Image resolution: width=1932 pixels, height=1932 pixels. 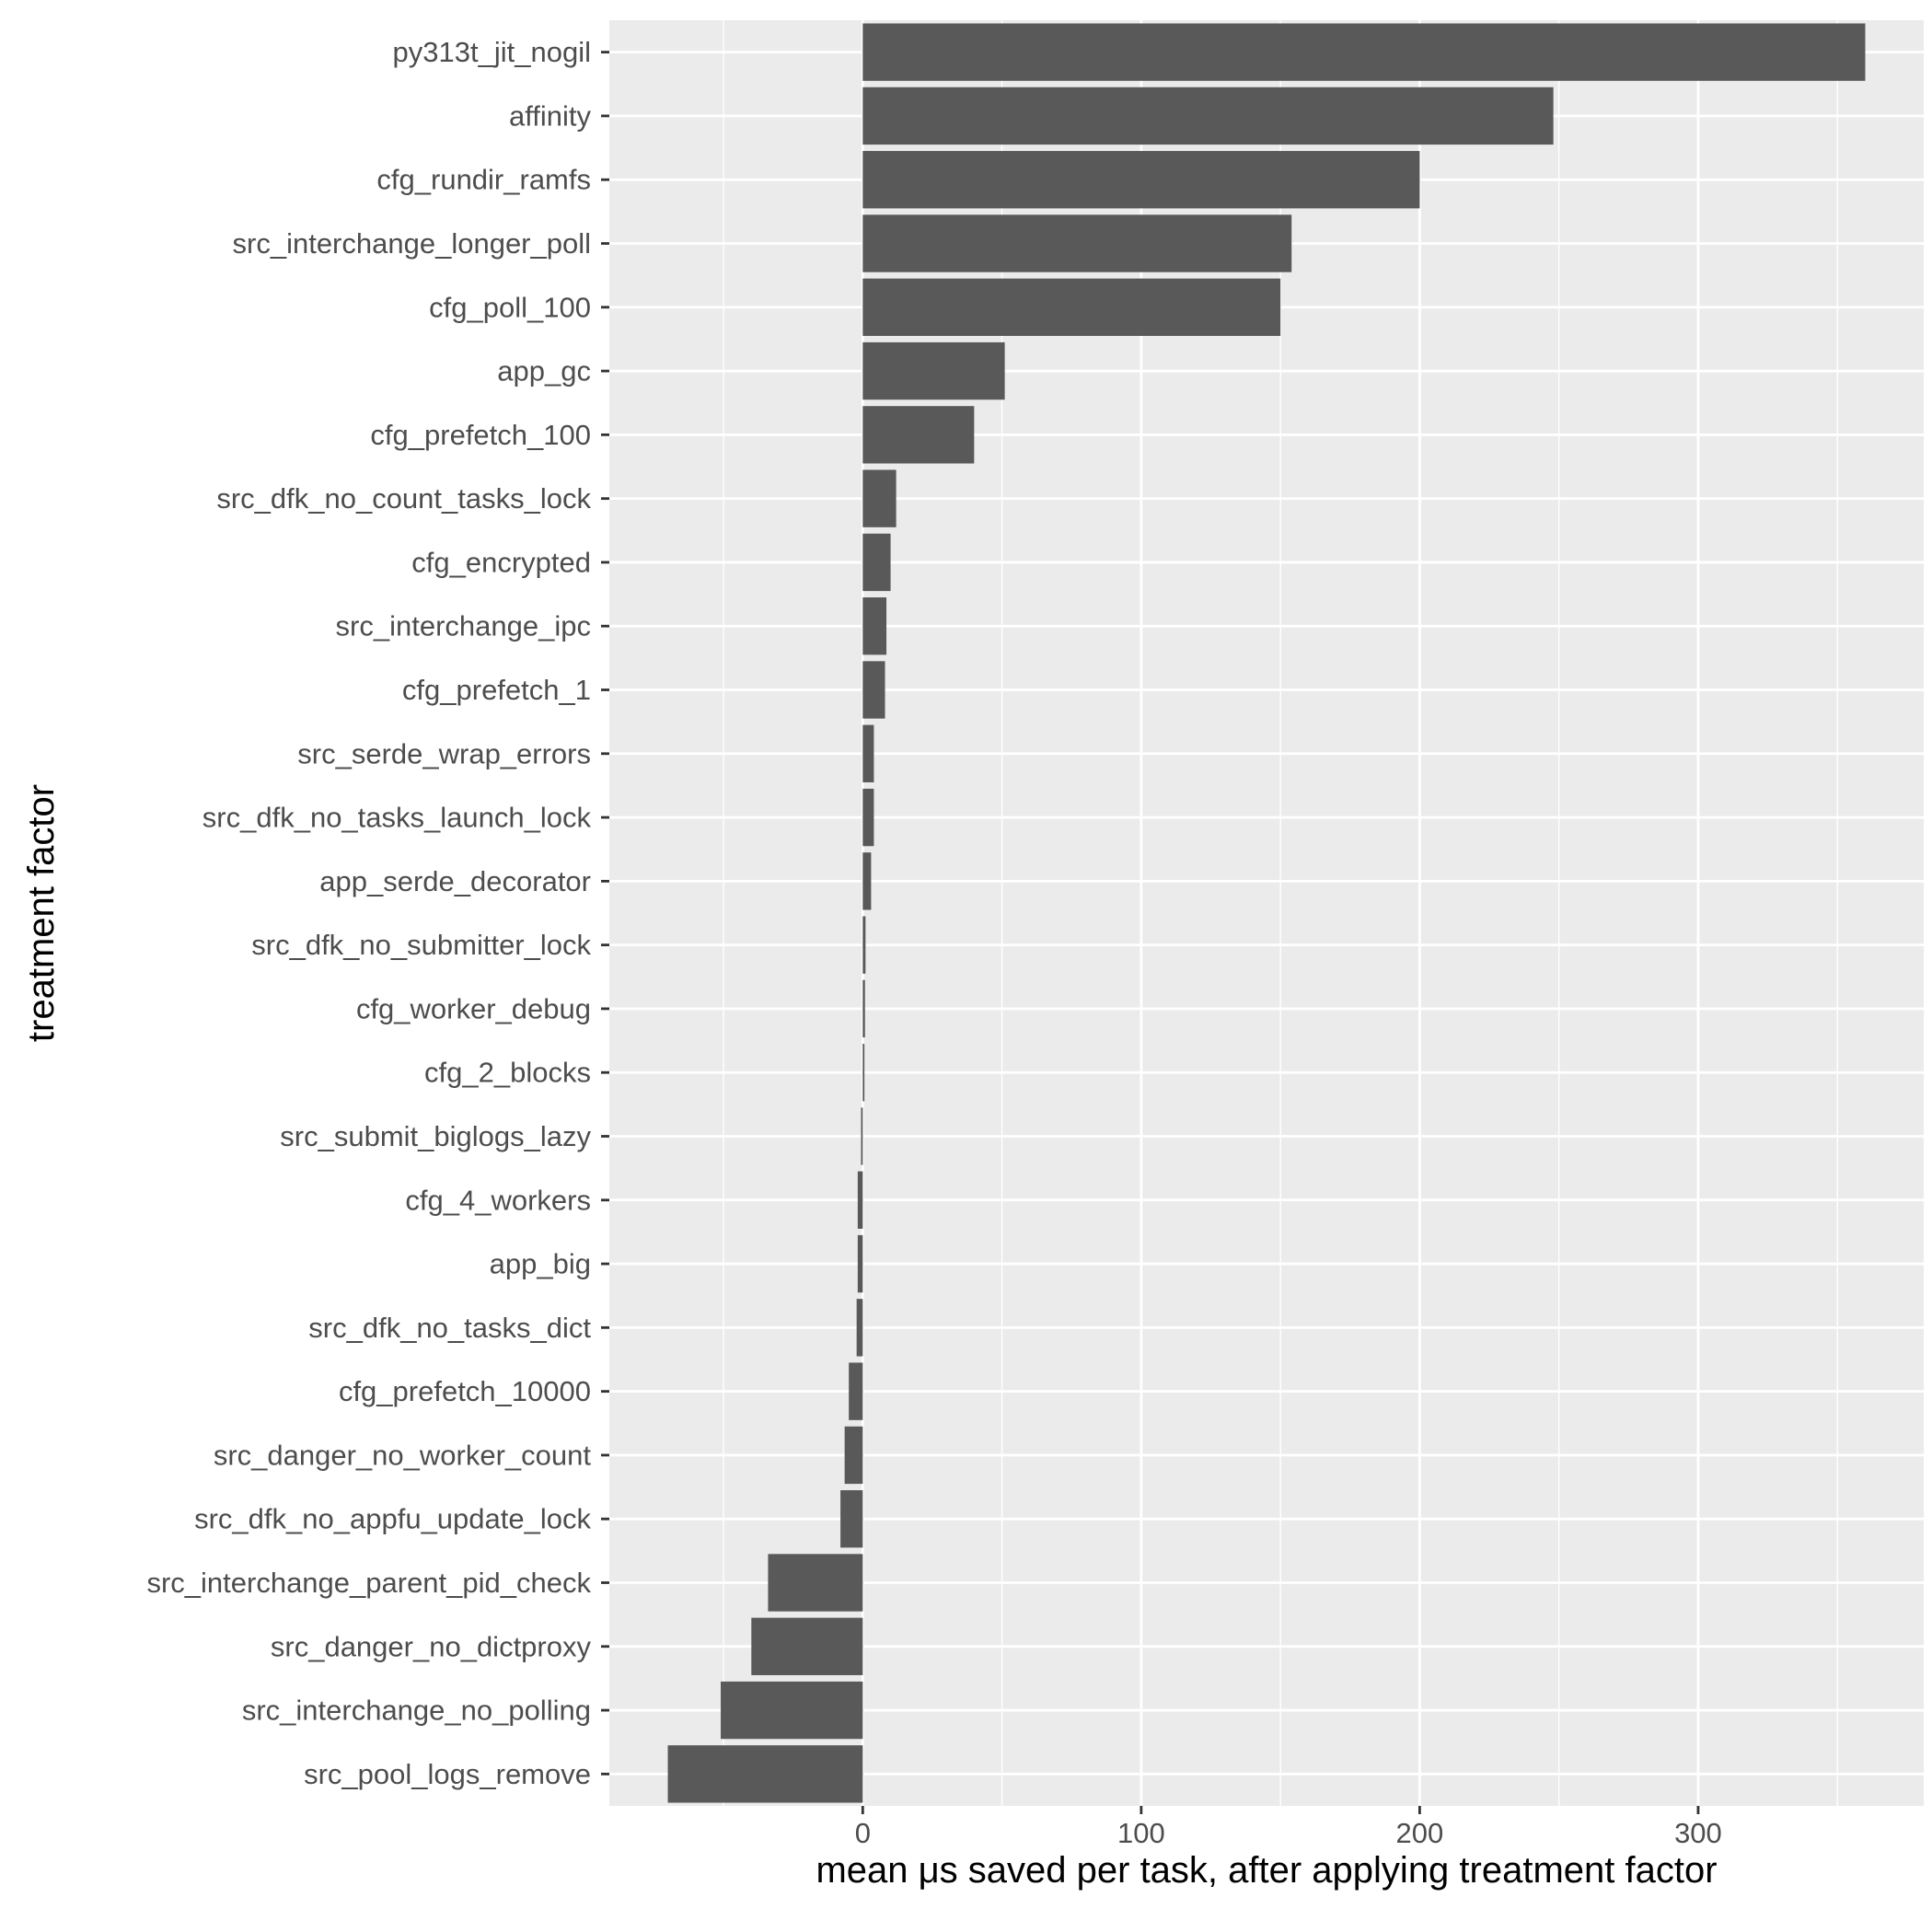 I want to click on y-tick-label: cfg_poll_100, so click(x=510, y=307).